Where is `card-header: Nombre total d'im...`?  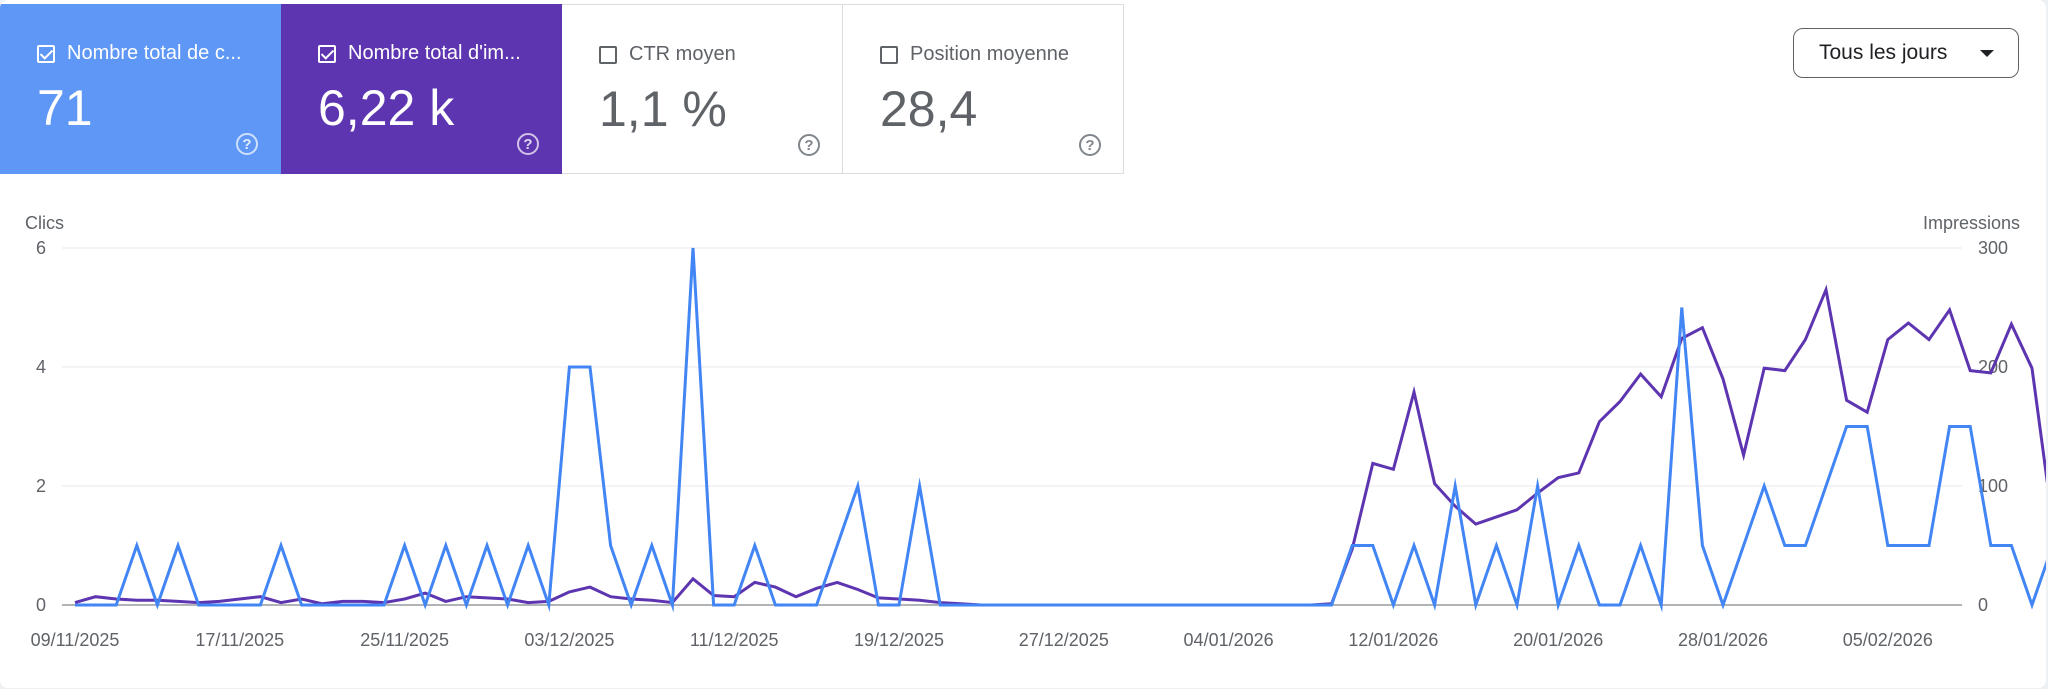 card-header: Nombre total d'im... is located at coordinates (419, 53).